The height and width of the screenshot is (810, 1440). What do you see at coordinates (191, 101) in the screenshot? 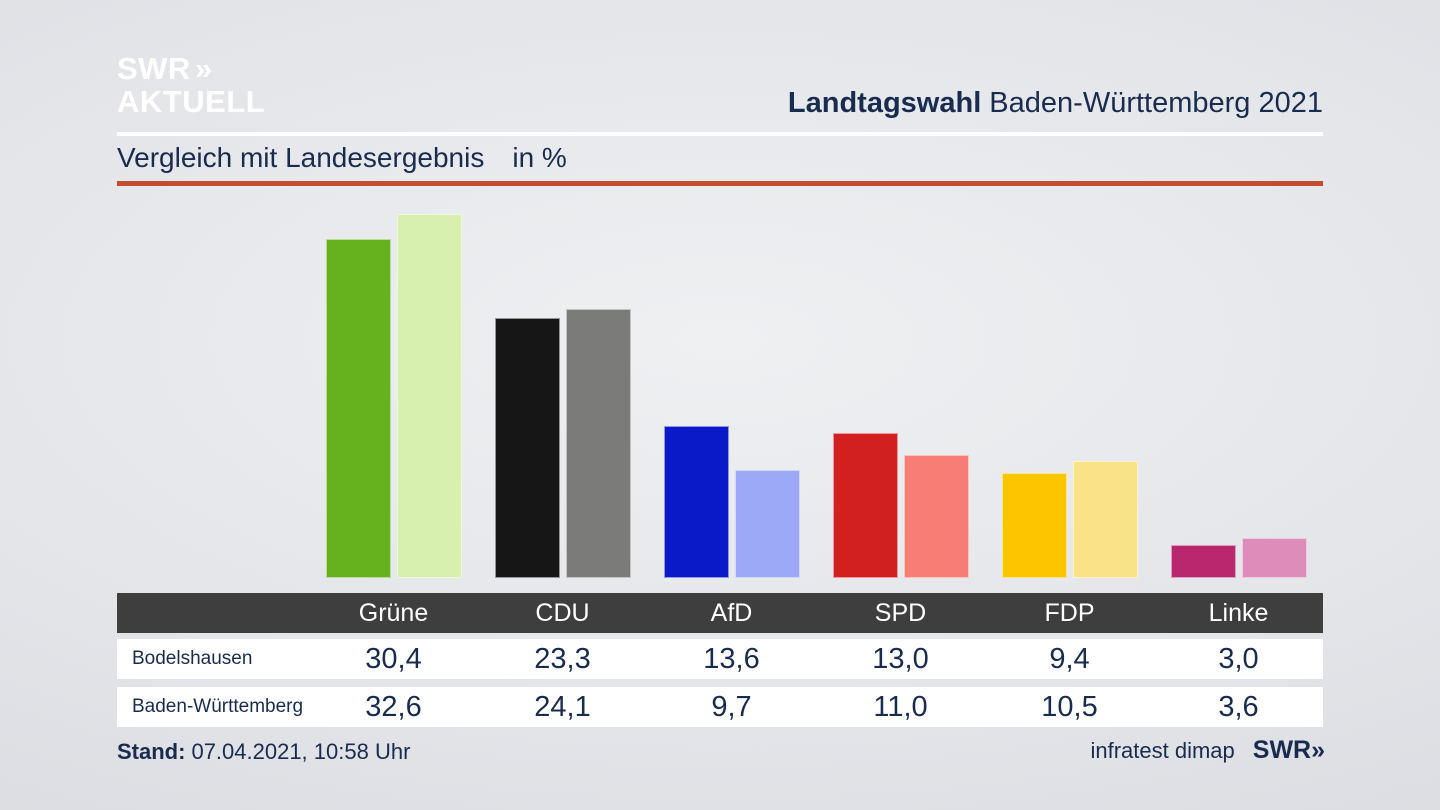
I see `logo-line2: AKTUELL` at bounding box center [191, 101].